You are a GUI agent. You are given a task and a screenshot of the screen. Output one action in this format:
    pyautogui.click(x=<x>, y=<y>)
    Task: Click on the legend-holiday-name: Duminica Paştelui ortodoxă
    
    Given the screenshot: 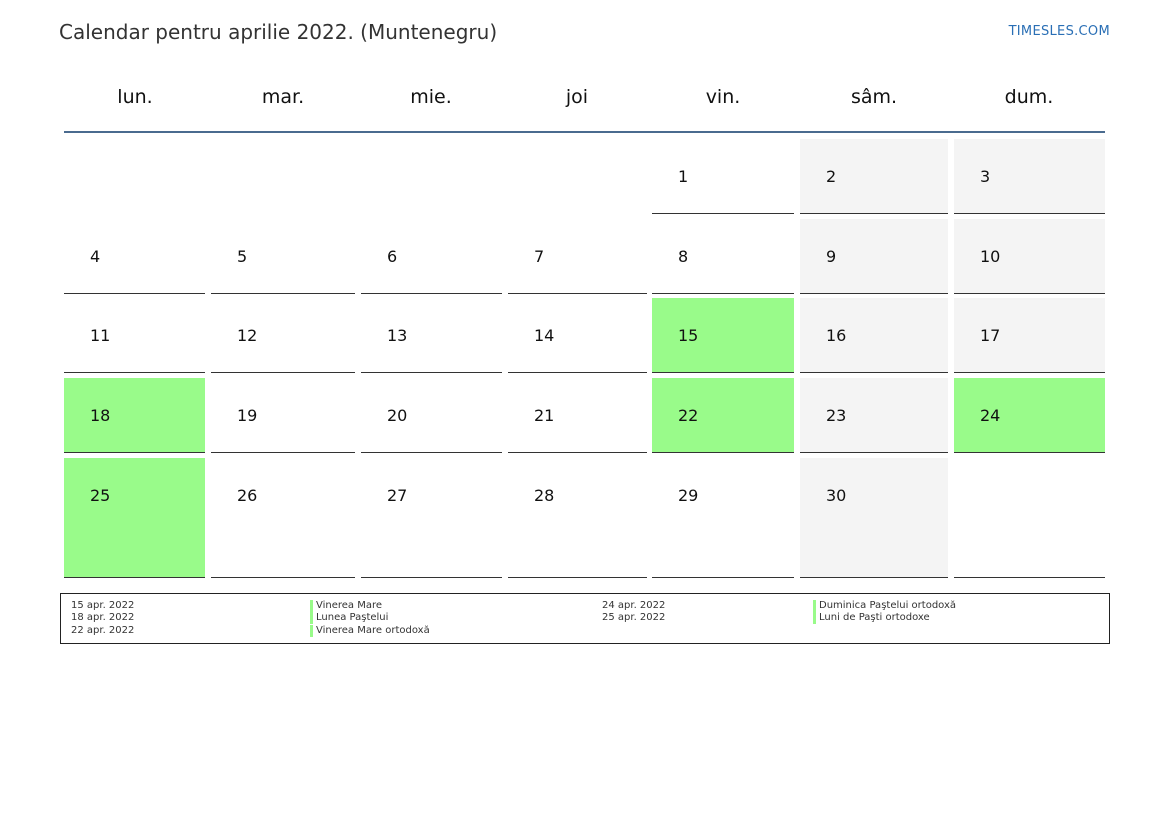 What is the action you would take?
    pyautogui.click(x=884, y=606)
    